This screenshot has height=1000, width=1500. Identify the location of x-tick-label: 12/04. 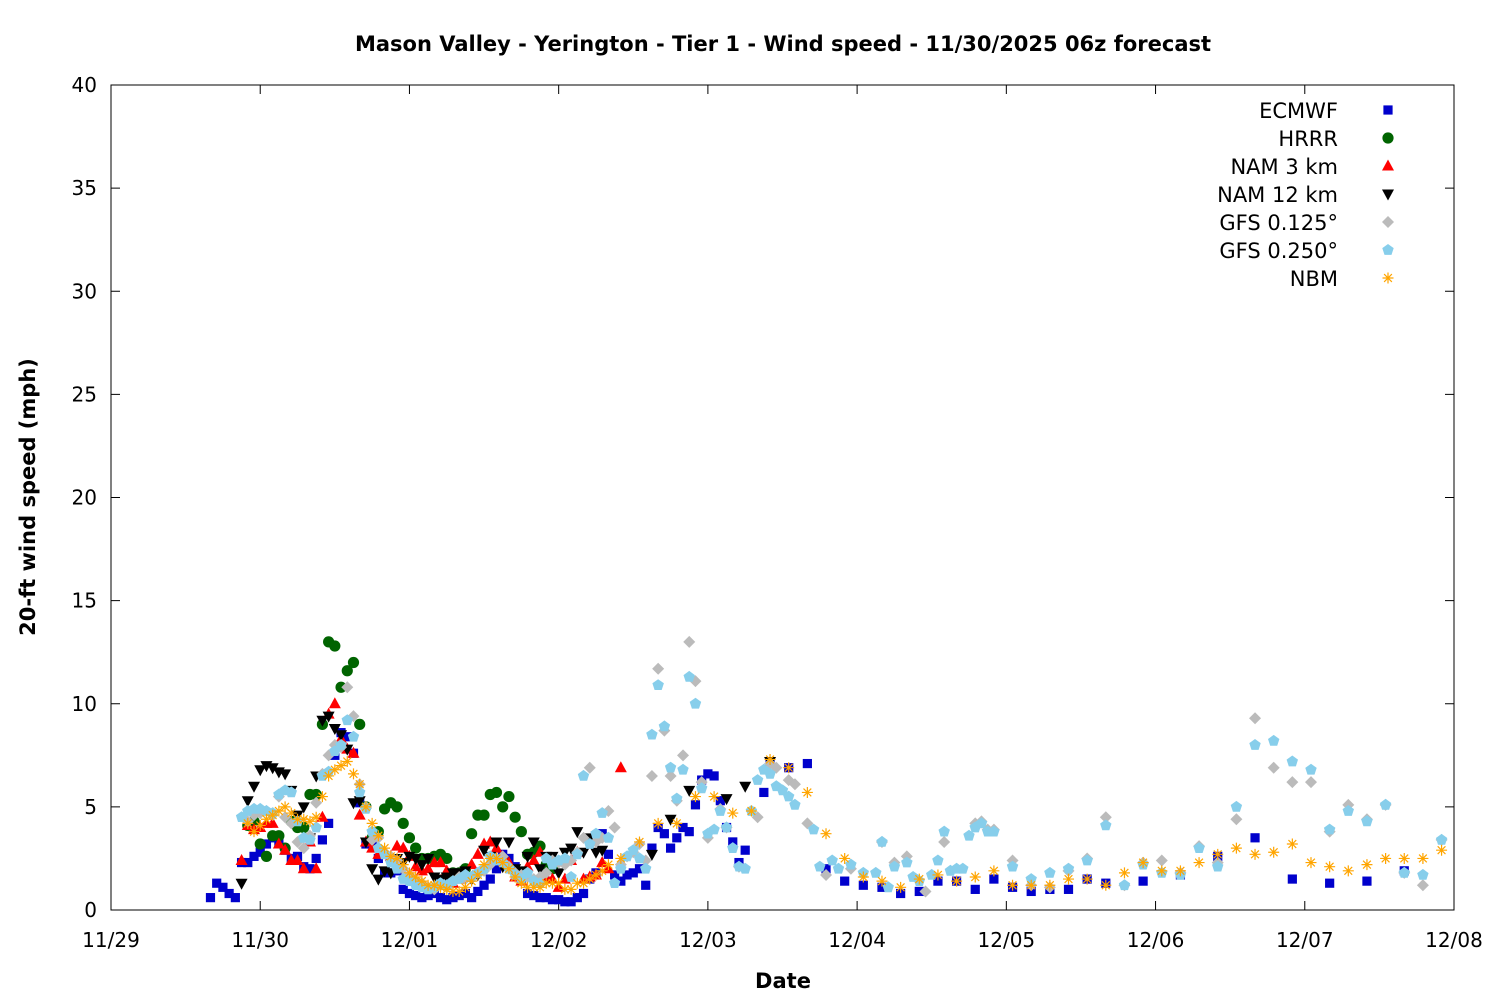
(857, 940).